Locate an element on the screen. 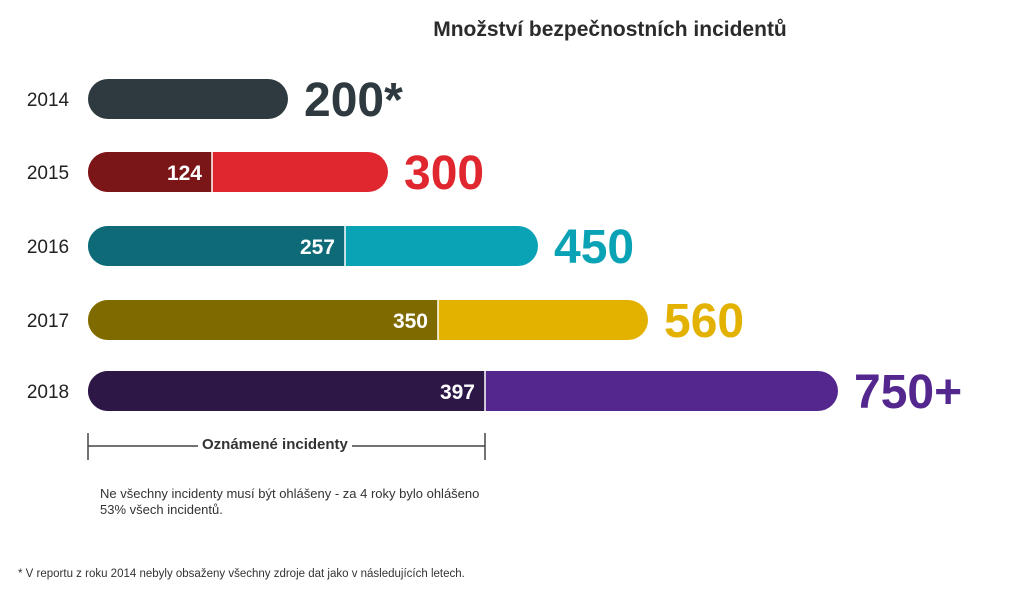 The image size is (1024, 607). bar-reported-2017 is located at coordinates (263, 320).